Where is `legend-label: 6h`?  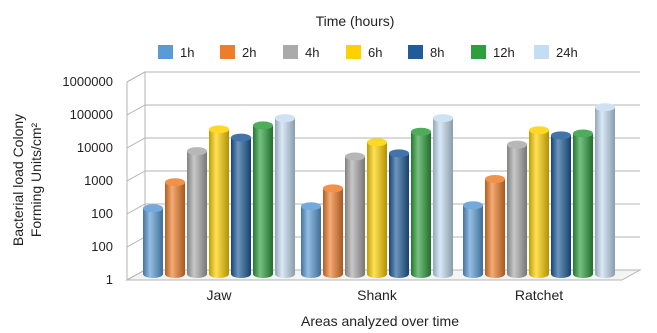 legend-label: 6h is located at coordinates (375, 52).